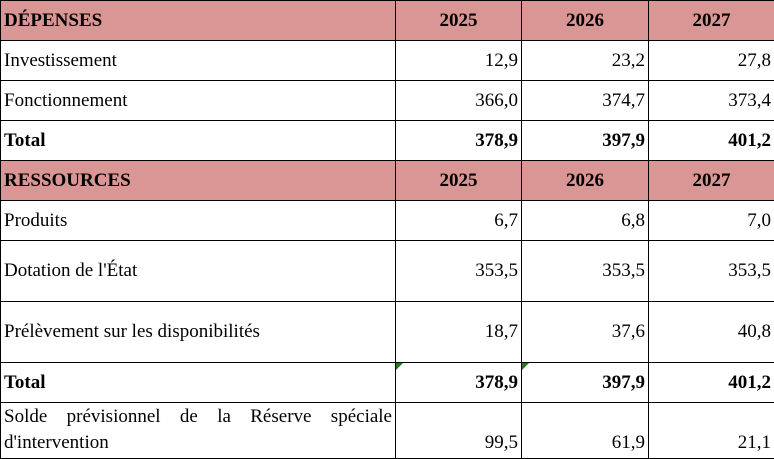 The height and width of the screenshot is (459, 774). I want to click on solde-2027: 21,1, so click(711, 431).